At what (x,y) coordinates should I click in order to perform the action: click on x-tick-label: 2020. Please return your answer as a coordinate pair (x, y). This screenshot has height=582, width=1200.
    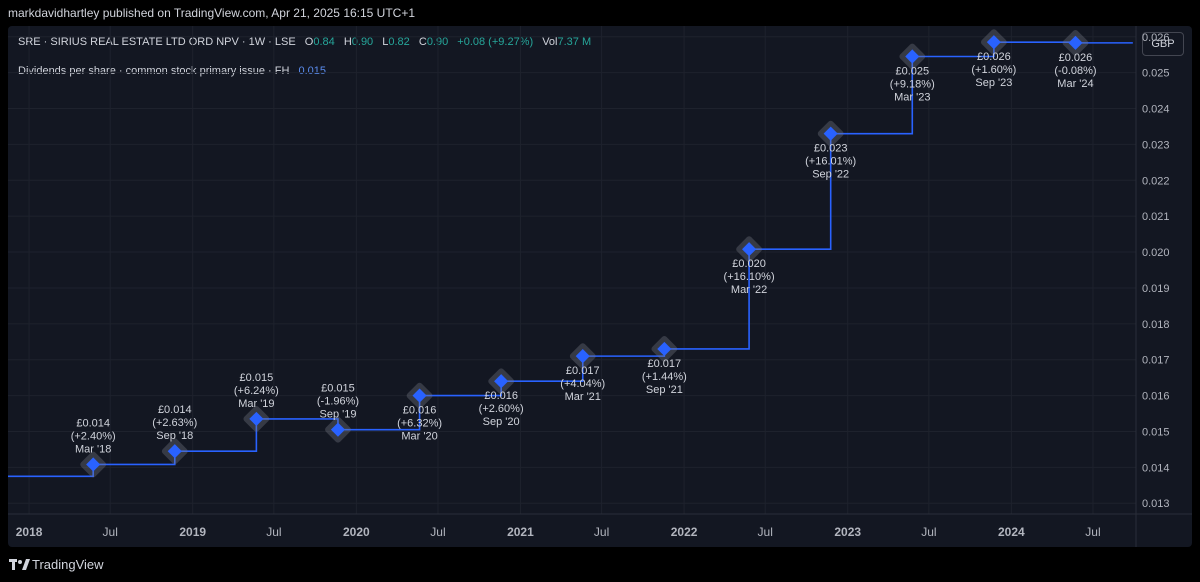
    Looking at the image, I should click on (356, 532).